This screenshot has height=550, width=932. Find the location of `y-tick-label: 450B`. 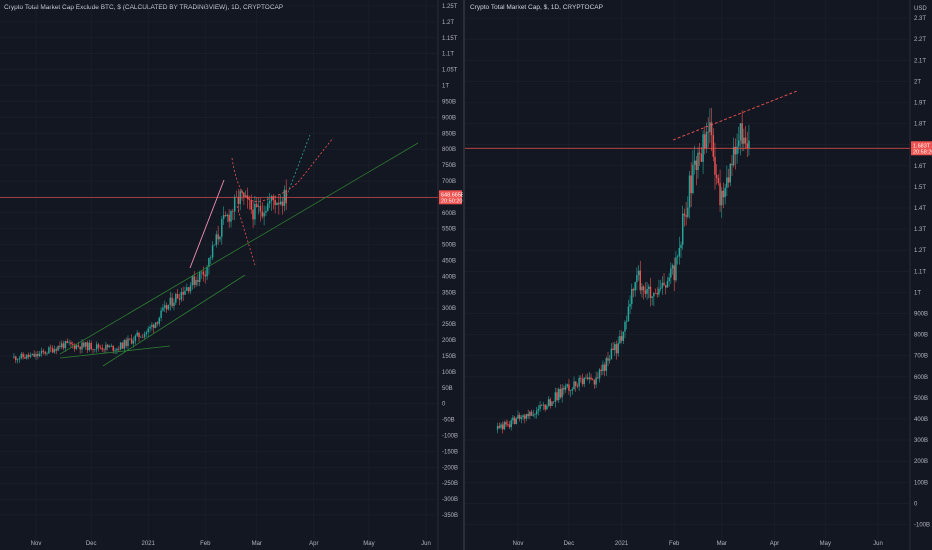

y-tick-label: 450B is located at coordinates (449, 262).